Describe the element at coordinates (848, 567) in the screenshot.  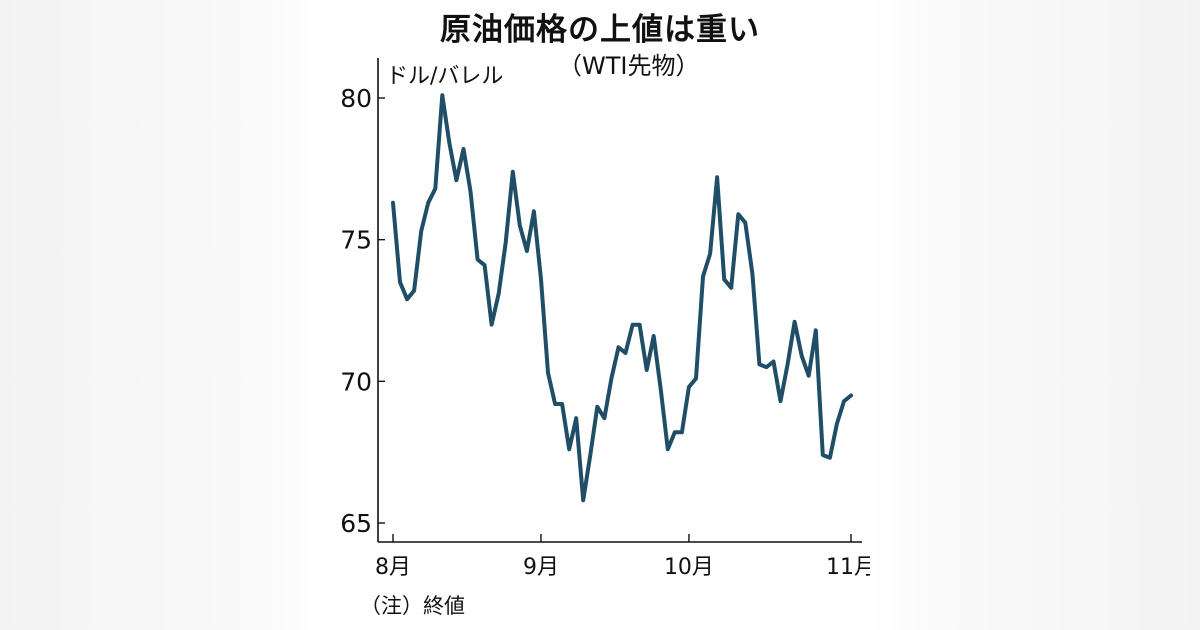
I see `x-tick-label-3: 11月` at that location.